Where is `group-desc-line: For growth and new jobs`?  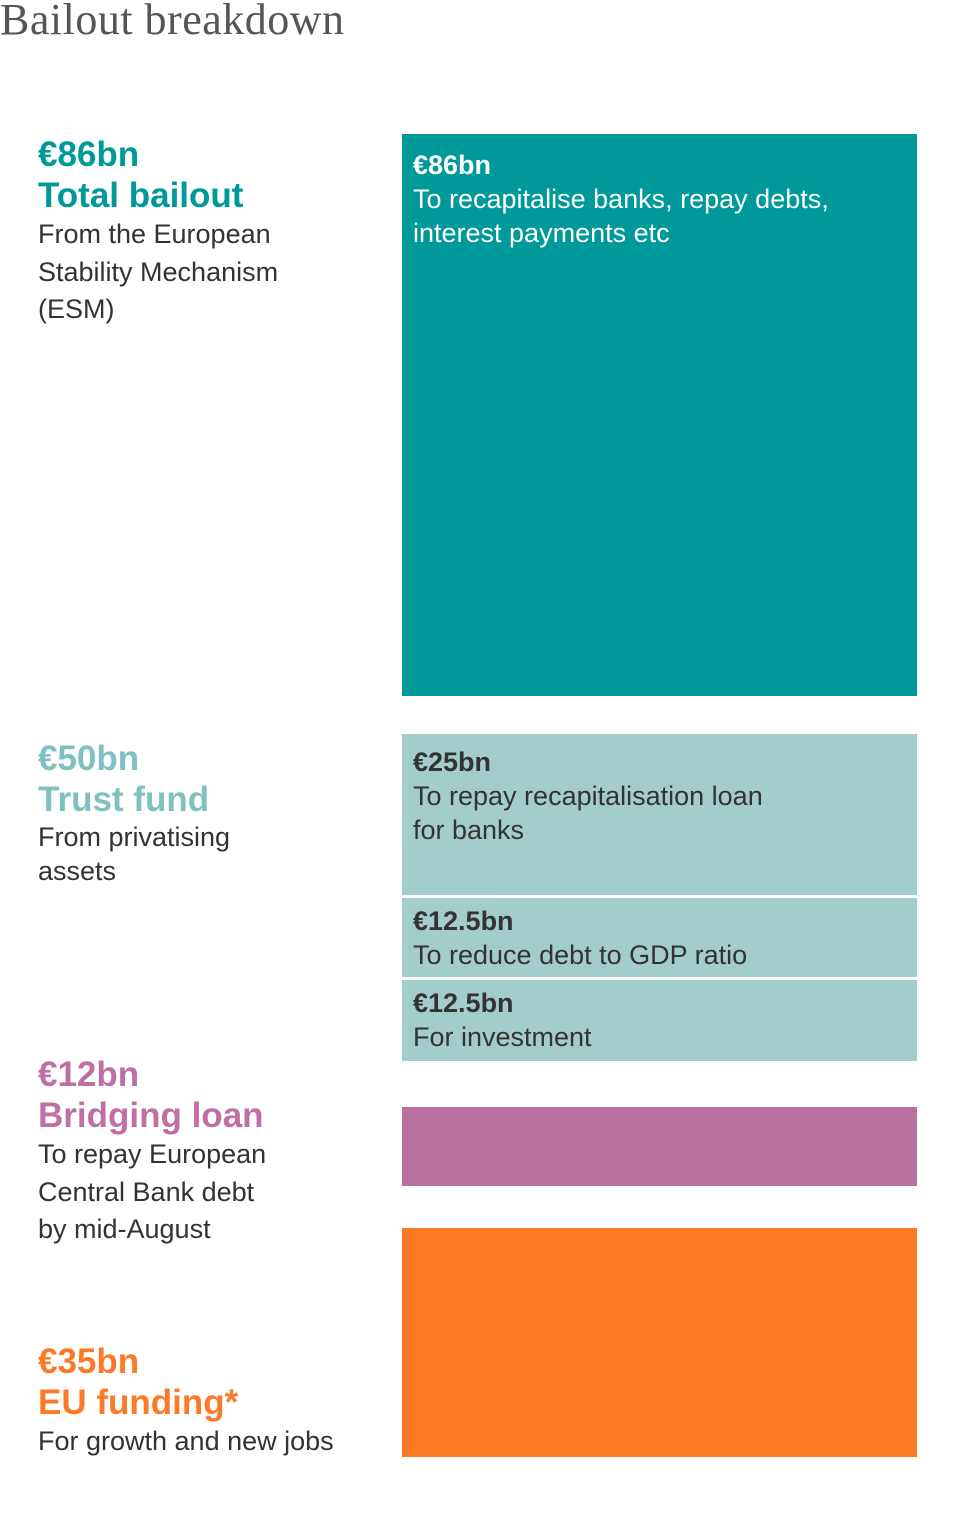
group-desc-line: For growth and new jobs is located at coordinates (186, 1441).